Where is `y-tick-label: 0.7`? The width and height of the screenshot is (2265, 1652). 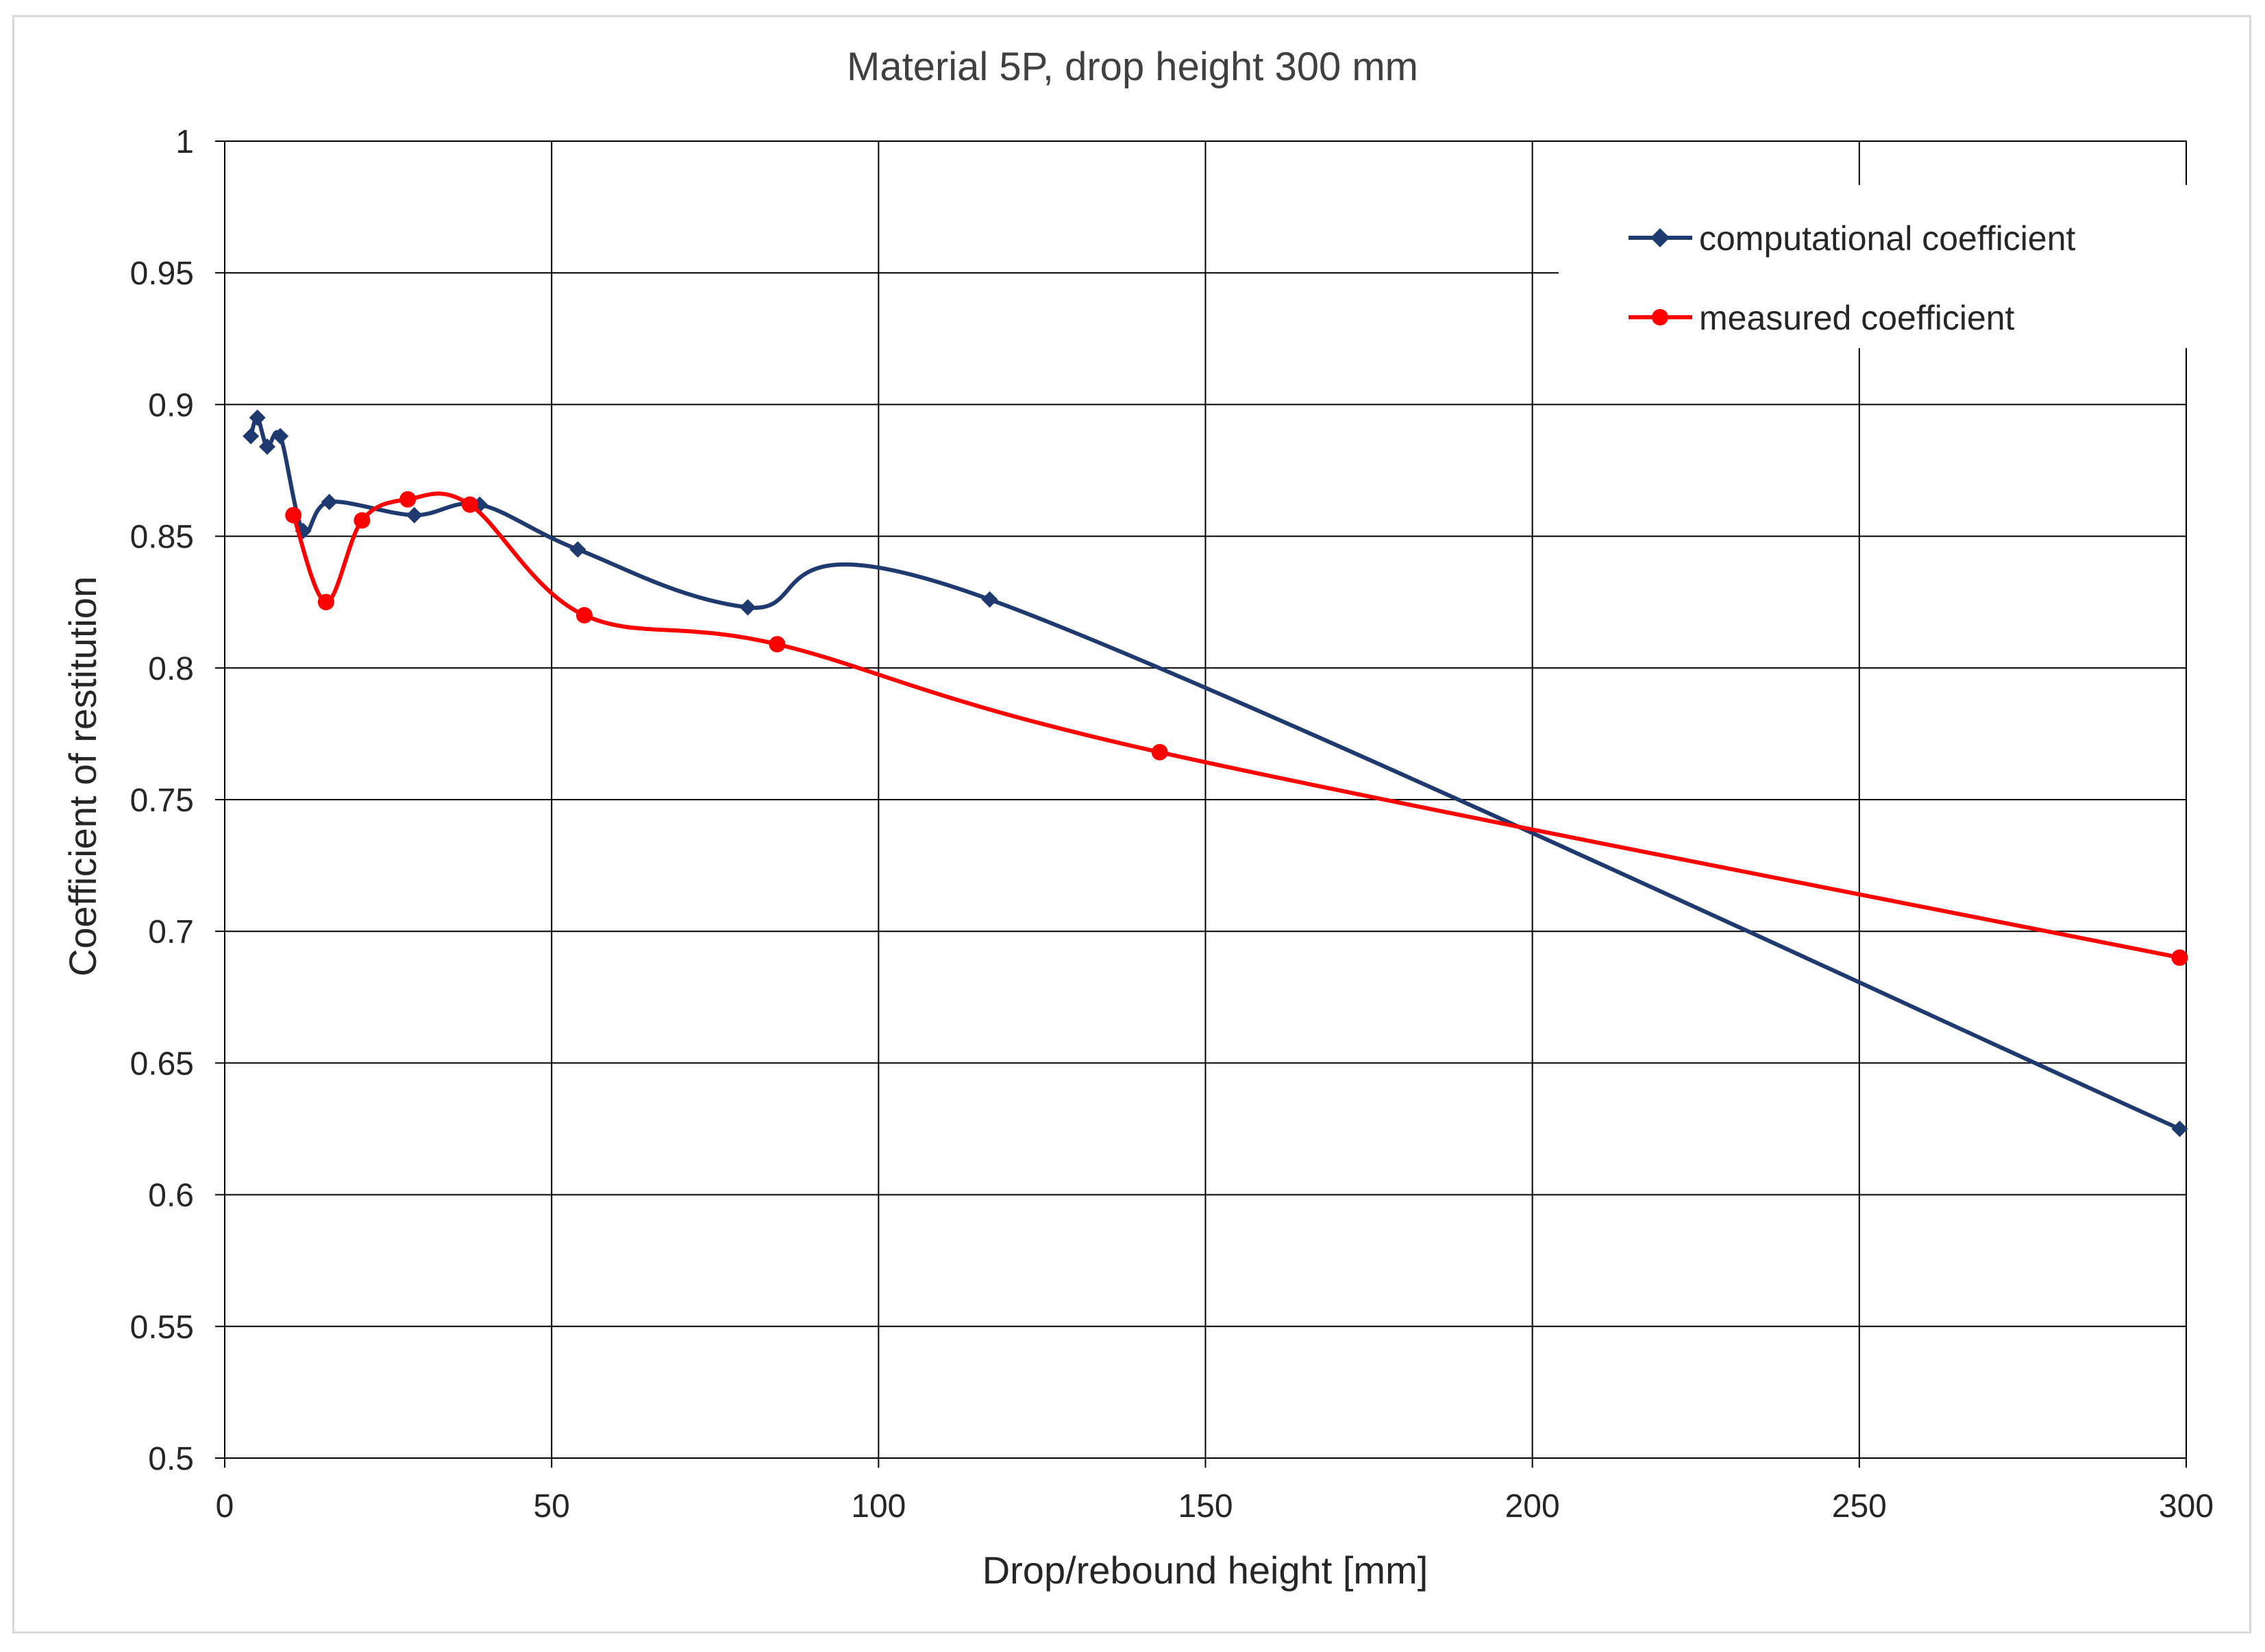 y-tick-label: 0.7 is located at coordinates (171, 932).